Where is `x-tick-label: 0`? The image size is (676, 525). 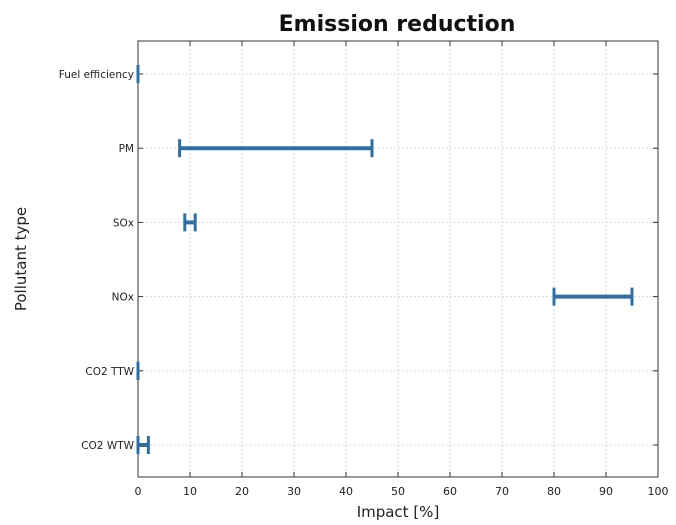
x-tick-label: 0 is located at coordinates (138, 491).